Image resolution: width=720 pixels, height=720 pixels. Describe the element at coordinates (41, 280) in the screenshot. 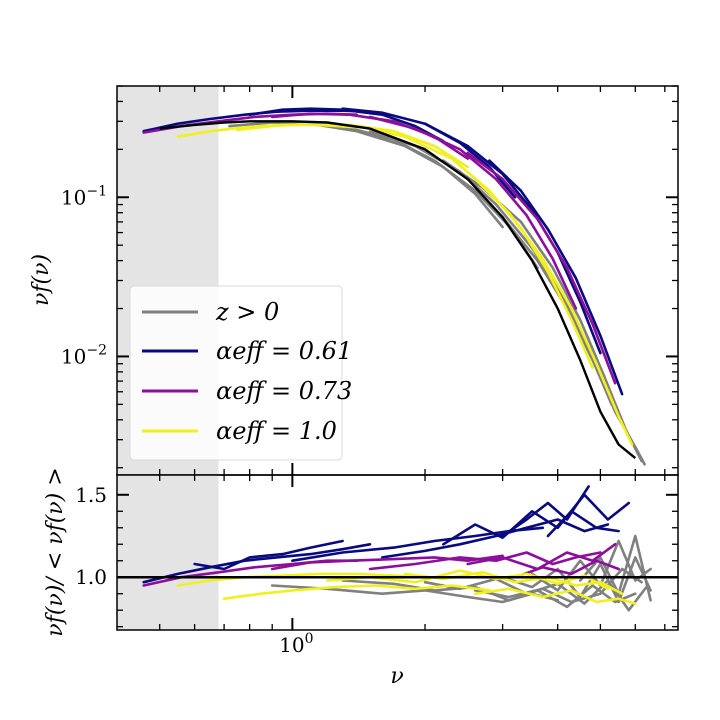

I see `main-ylabel: νf(ν)` at that location.